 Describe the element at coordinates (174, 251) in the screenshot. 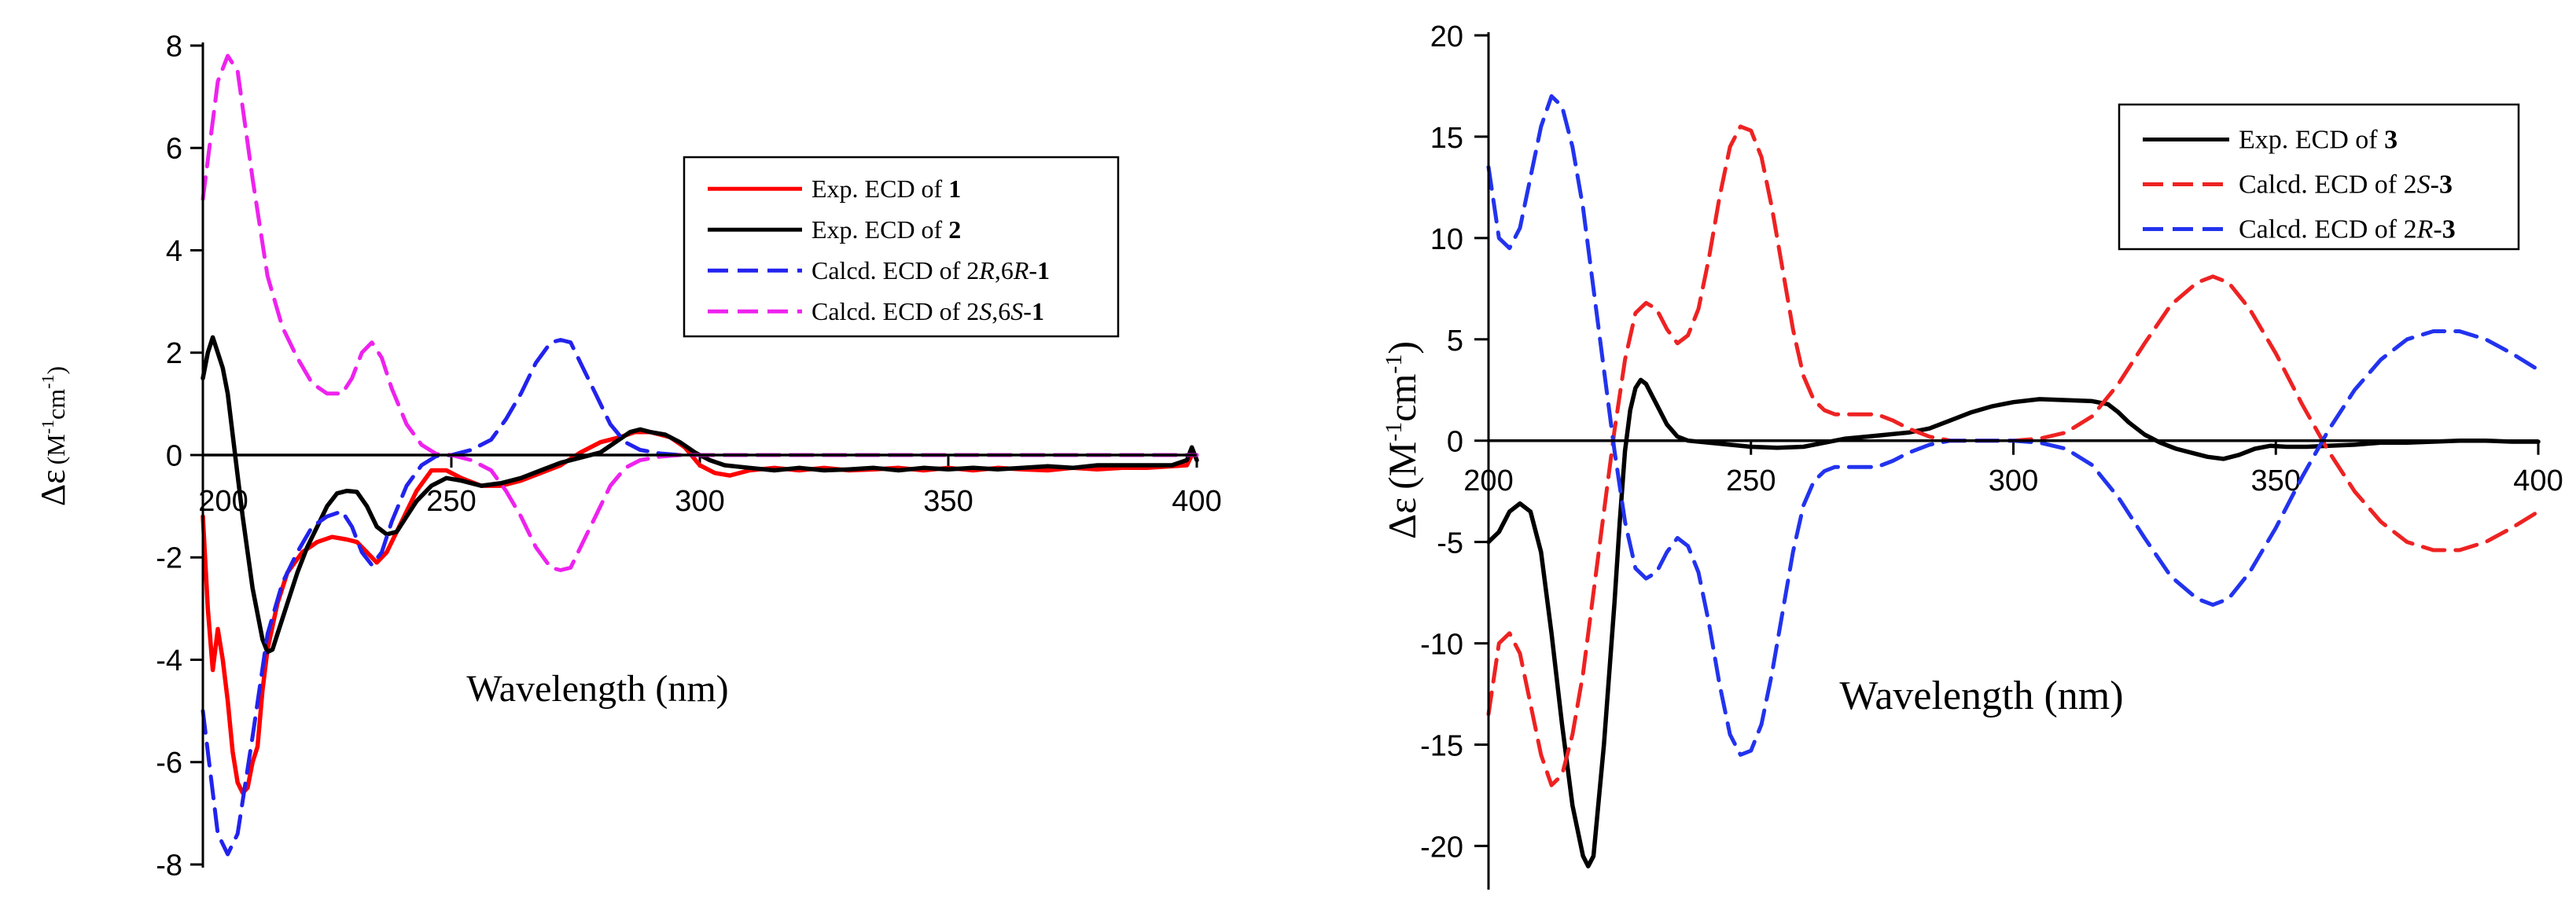

I see `l-y-tick-label: 4` at that location.